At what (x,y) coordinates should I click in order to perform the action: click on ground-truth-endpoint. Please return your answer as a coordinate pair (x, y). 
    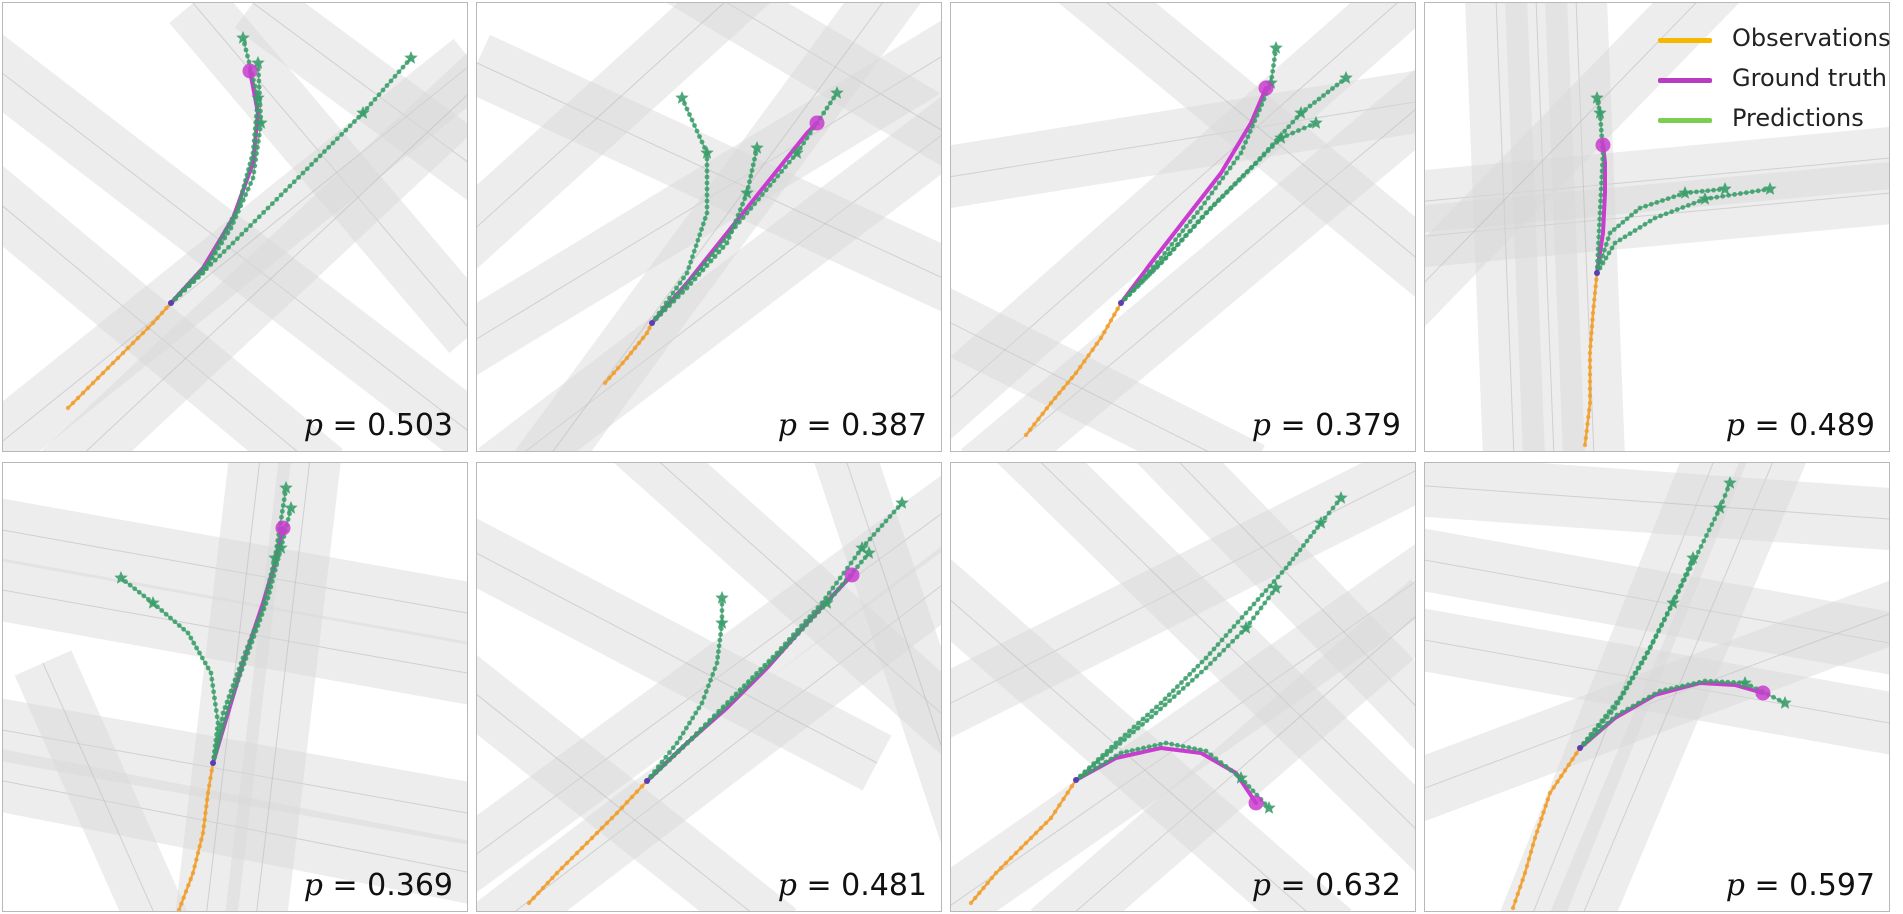
    Looking at the image, I should click on (1256, 803).